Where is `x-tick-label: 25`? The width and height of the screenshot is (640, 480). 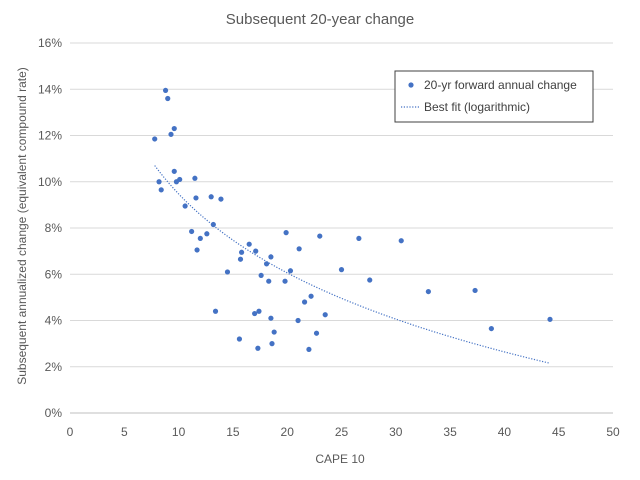 x-tick-label: 25 is located at coordinates (342, 432).